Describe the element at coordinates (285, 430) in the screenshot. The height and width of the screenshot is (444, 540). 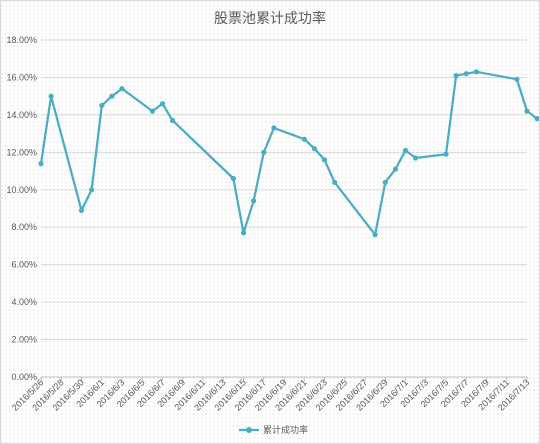
I see `legend-label: 累计成功率` at that location.